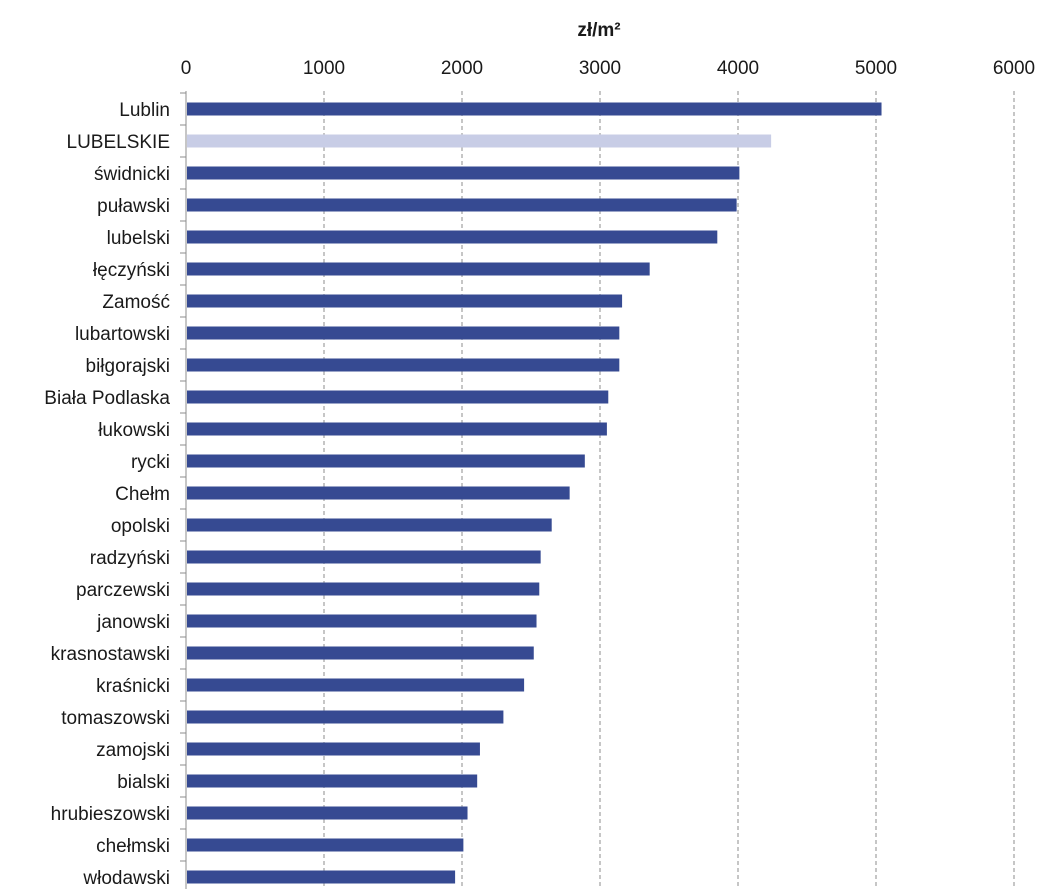 The height and width of the screenshot is (889, 1042). Describe the element at coordinates (131, 270) in the screenshot. I see `category-label: łęczyński` at that location.